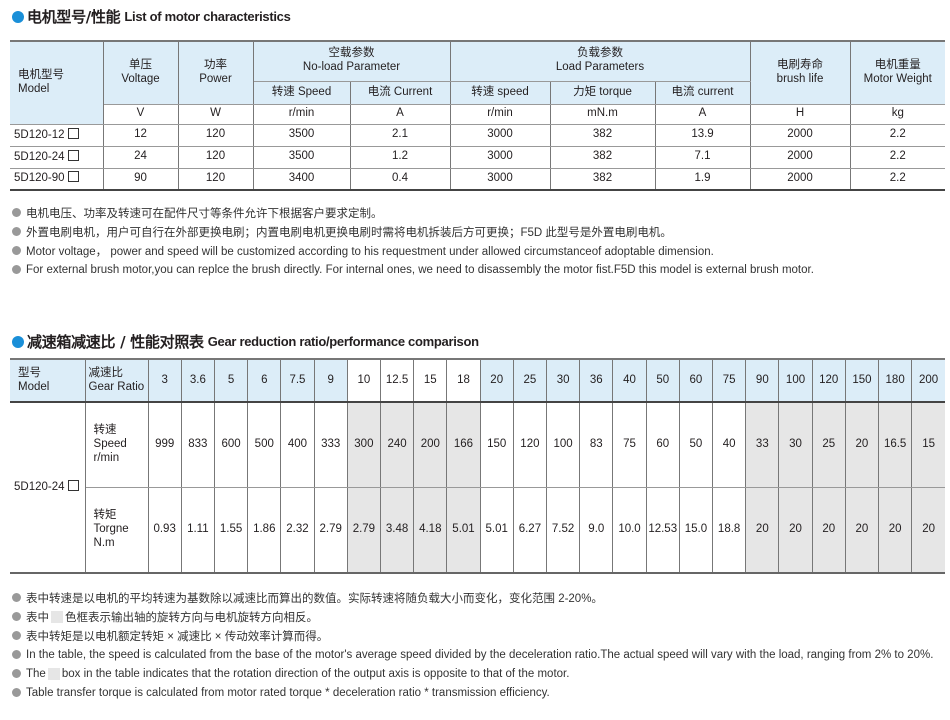  I want to click on note-text: 色框表示输出轴的旋转方向与电机旋转方向相反。, so click(191, 617).